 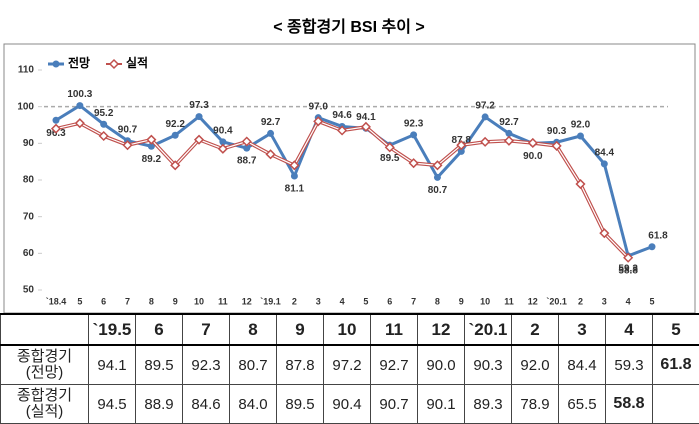 What do you see at coordinates (629, 404) in the screenshot?
I see `table-cell: 58.8` at bounding box center [629, 404].